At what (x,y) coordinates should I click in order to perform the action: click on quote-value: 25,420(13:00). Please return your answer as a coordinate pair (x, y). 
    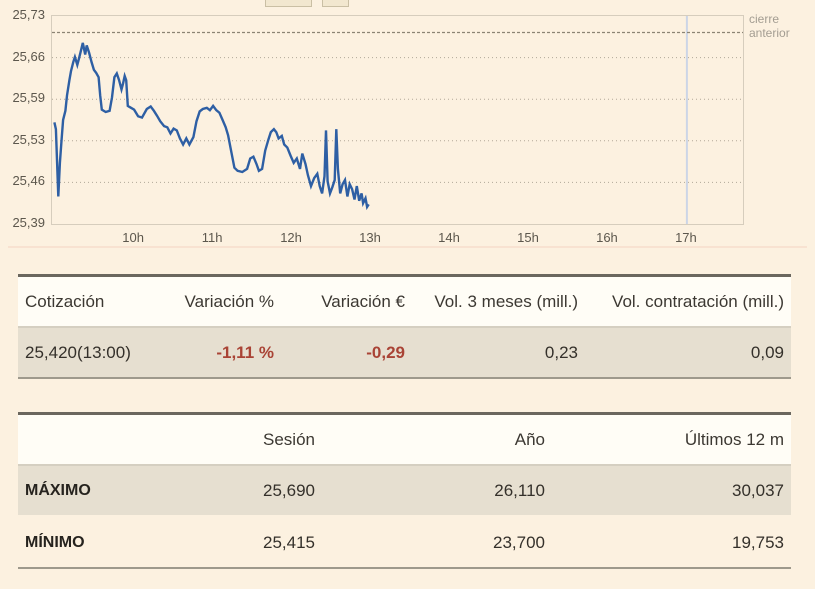
    Looking at the image, I should click on (88, 352).